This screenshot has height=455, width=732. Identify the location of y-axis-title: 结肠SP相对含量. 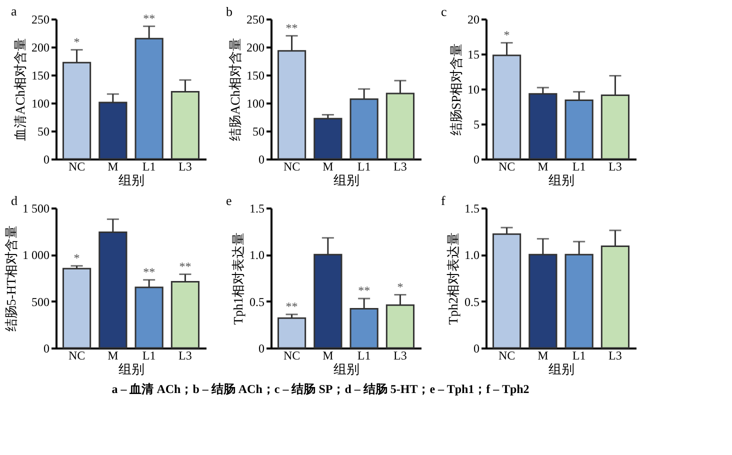
(456, 89).